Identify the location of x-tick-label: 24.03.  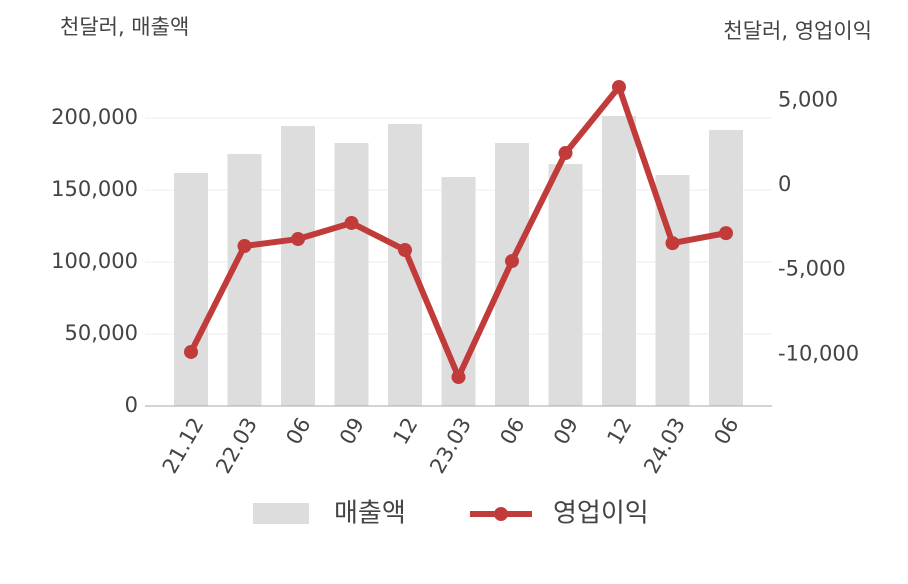
(664, 446).